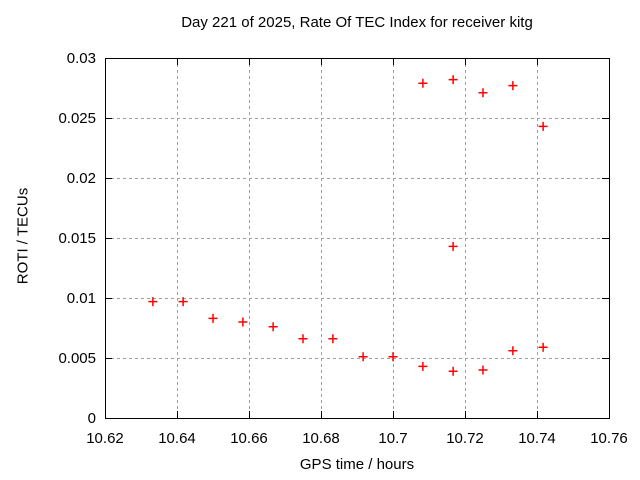  What do you see at coordinates (357, 464) in the screenshot?
I see `x-axis-label: GPS time / hours` at bounding box center [357, 464].